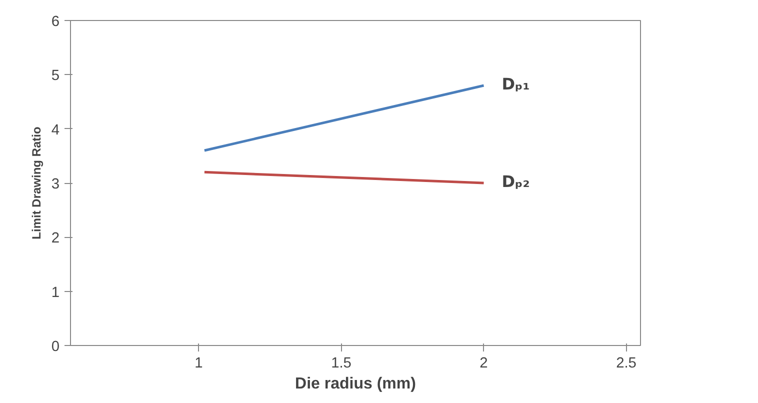  Describe the element at coordinates (626, 364) in the screenshot. I see `x-tick-label: 2.5` at that location.